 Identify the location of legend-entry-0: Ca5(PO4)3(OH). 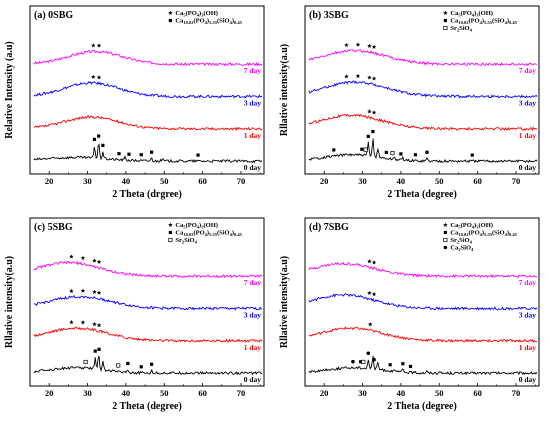
(196, 14).